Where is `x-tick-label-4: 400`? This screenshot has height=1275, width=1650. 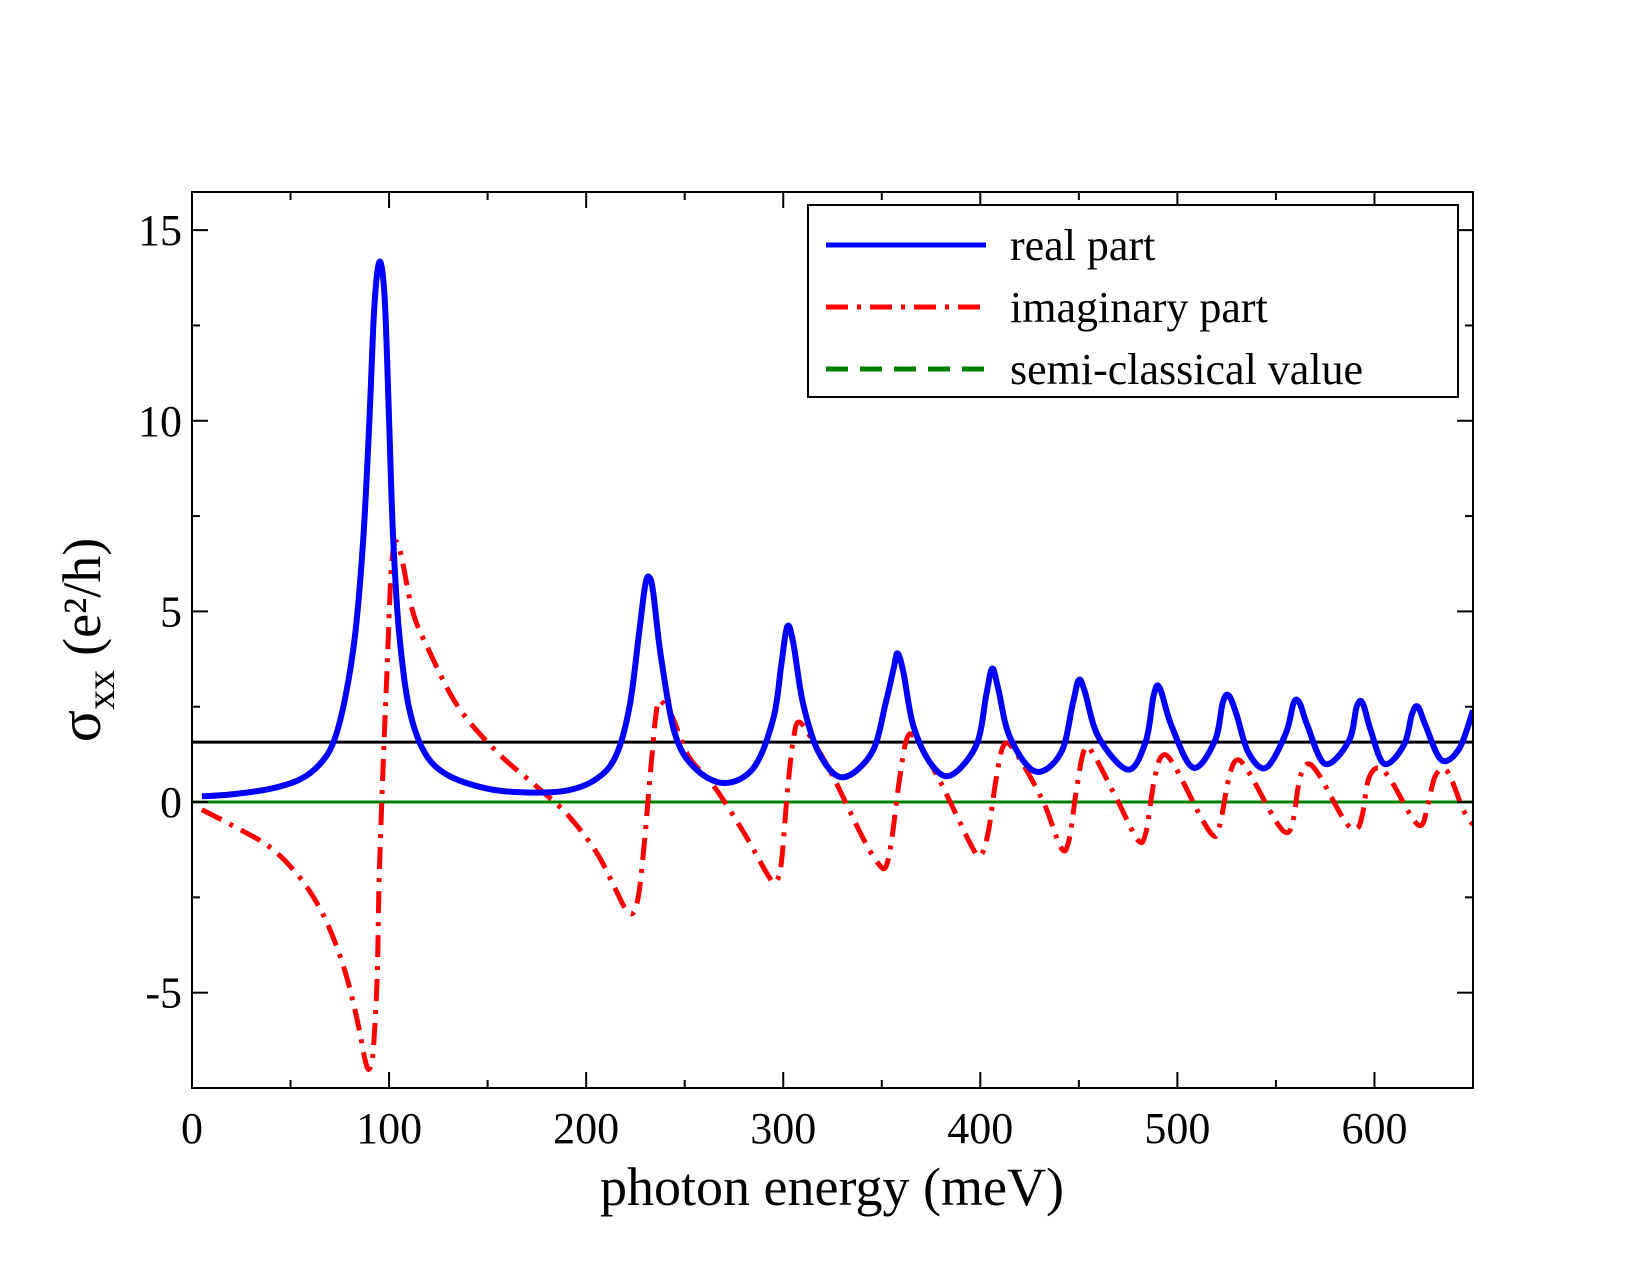
x-tick-label-4: 400 is located at coordinates (980, 1128).